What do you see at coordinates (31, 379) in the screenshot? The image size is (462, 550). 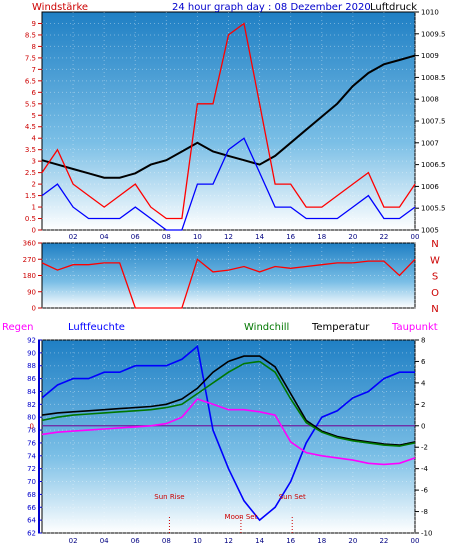 I see `humidity-tick-label: 86` at bounding box center [31, 379].